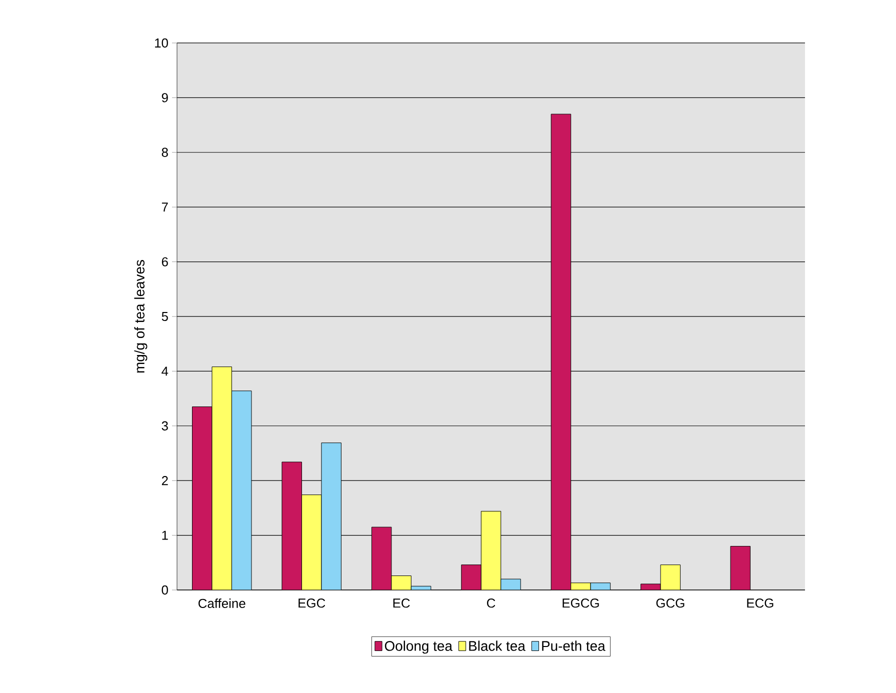  I want to click on legend-label: Black tea, so click(497, 645).